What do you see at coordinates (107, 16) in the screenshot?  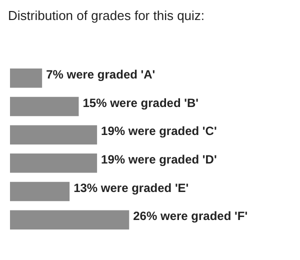 I see `chart-title: Distribution of grades for this quiz:` at bounding box center [107, 16].